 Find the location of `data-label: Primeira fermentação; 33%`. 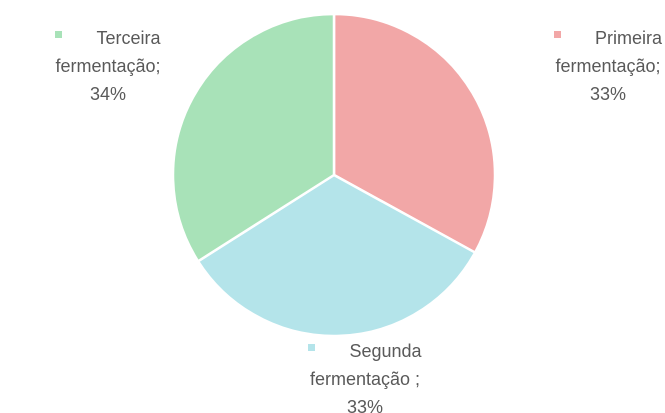

data-label: Primeira fermentação; 33% is located at coordinates (594, 66).